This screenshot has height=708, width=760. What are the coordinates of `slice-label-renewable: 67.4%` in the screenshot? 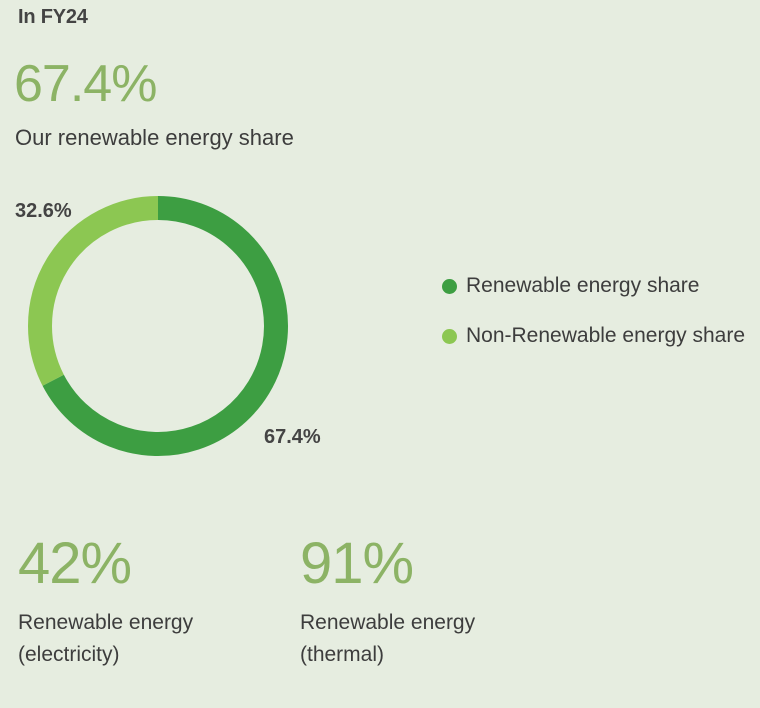 It's located at (292, 437).